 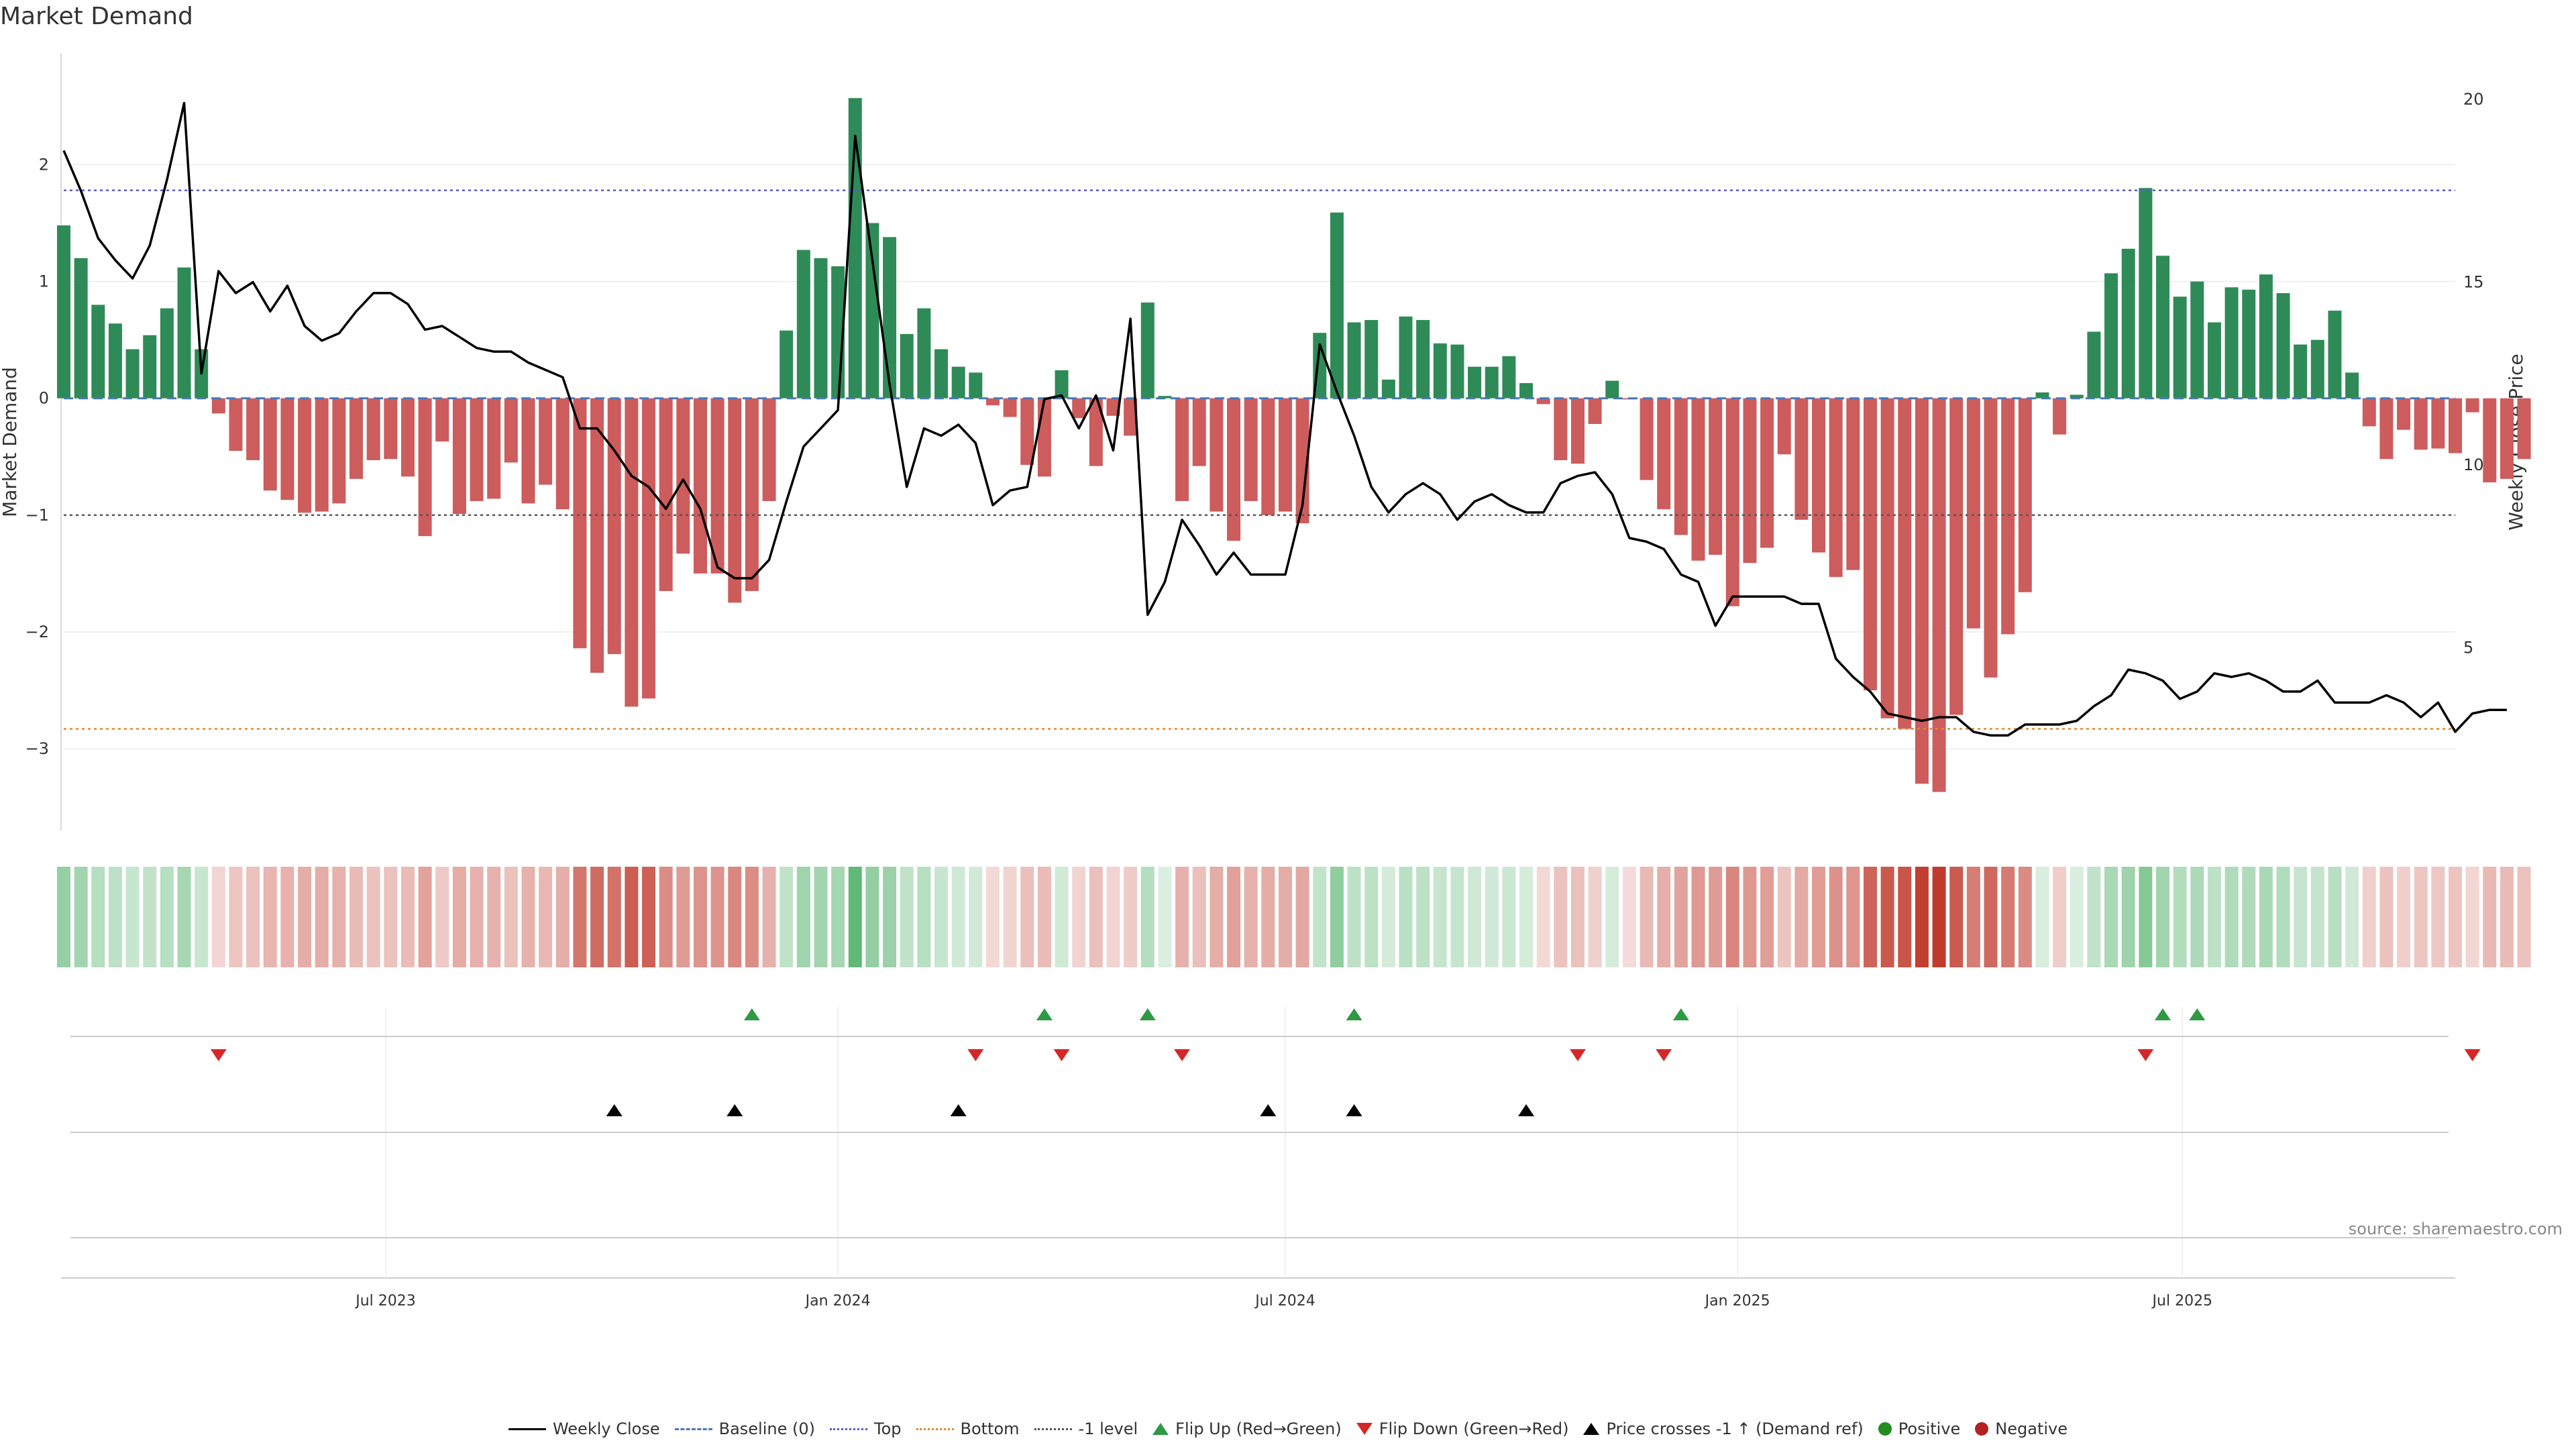 I want to click on flip-up-marker, so click(x=1044, y=1014).